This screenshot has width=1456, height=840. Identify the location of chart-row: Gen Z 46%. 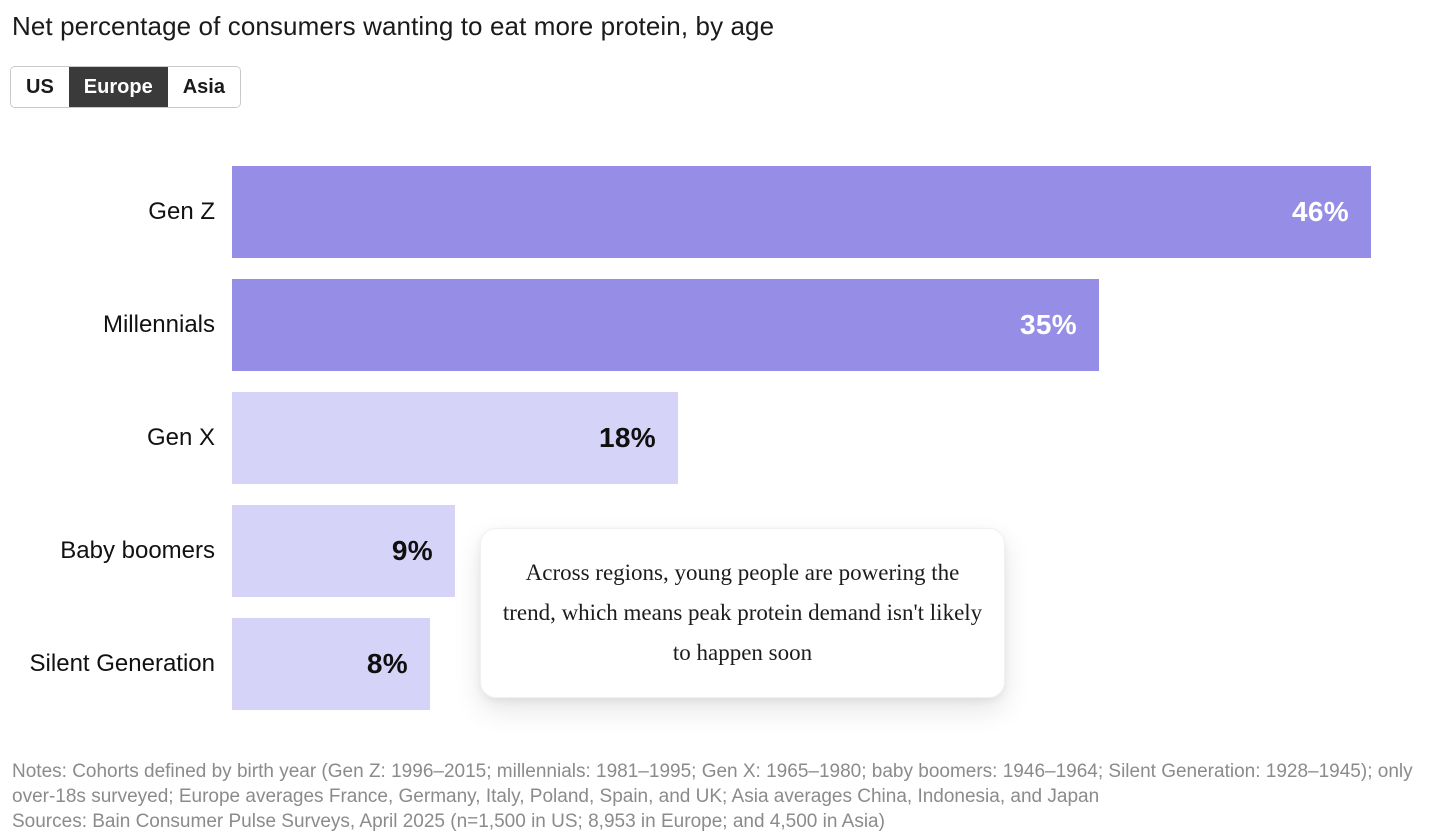
(728, 212).